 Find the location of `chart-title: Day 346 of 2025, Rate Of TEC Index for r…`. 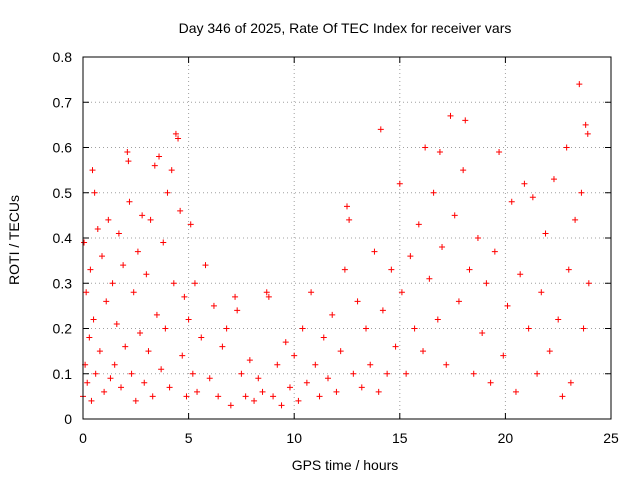

chart-title: Day 346 of 2025, Rate Of TEC Index for r… is located at coordinates (345, 28).